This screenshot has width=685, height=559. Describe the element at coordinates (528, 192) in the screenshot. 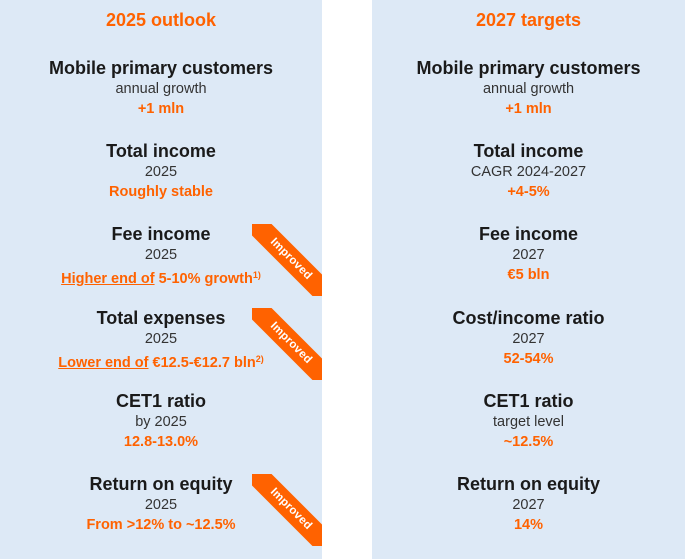

I see `metric-value: +4-5%` at that location.